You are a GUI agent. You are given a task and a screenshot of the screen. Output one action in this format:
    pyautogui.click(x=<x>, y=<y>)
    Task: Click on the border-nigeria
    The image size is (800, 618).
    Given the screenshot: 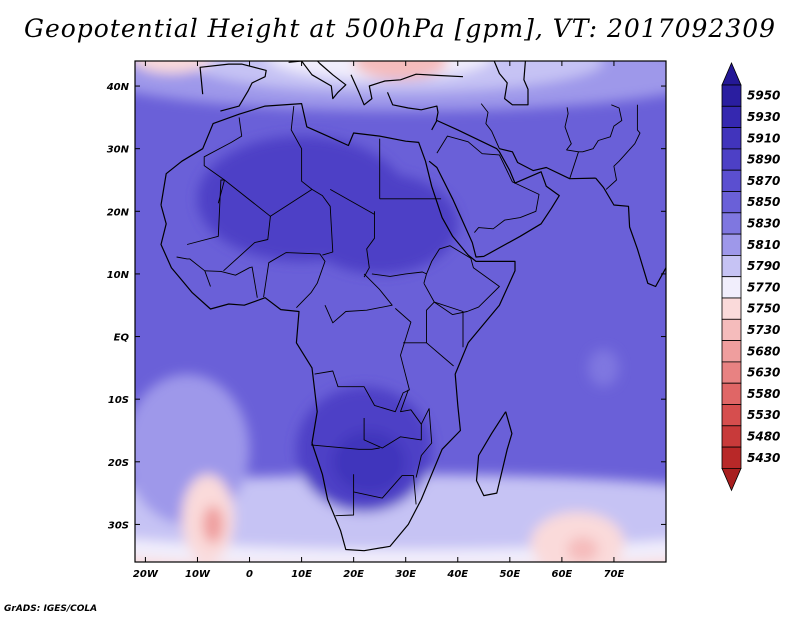 What is the action you would take?
    pyautogui.click(x=294, y=280)
    